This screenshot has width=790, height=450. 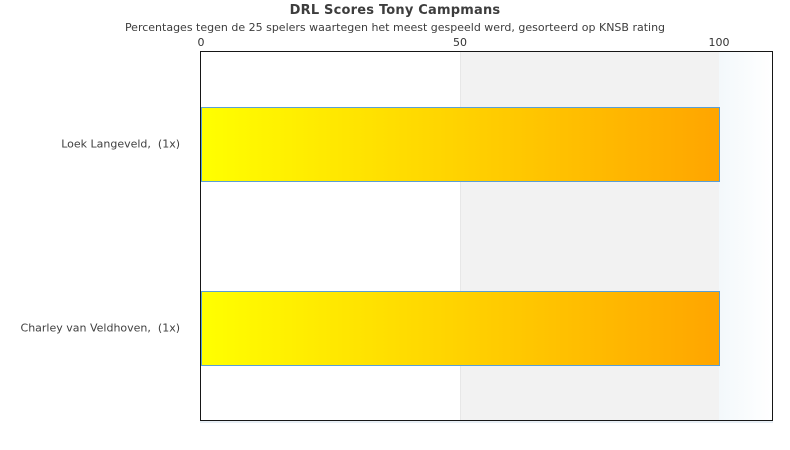 I want to click on x-tick-label-100: 100, so click(x=719, y=42).